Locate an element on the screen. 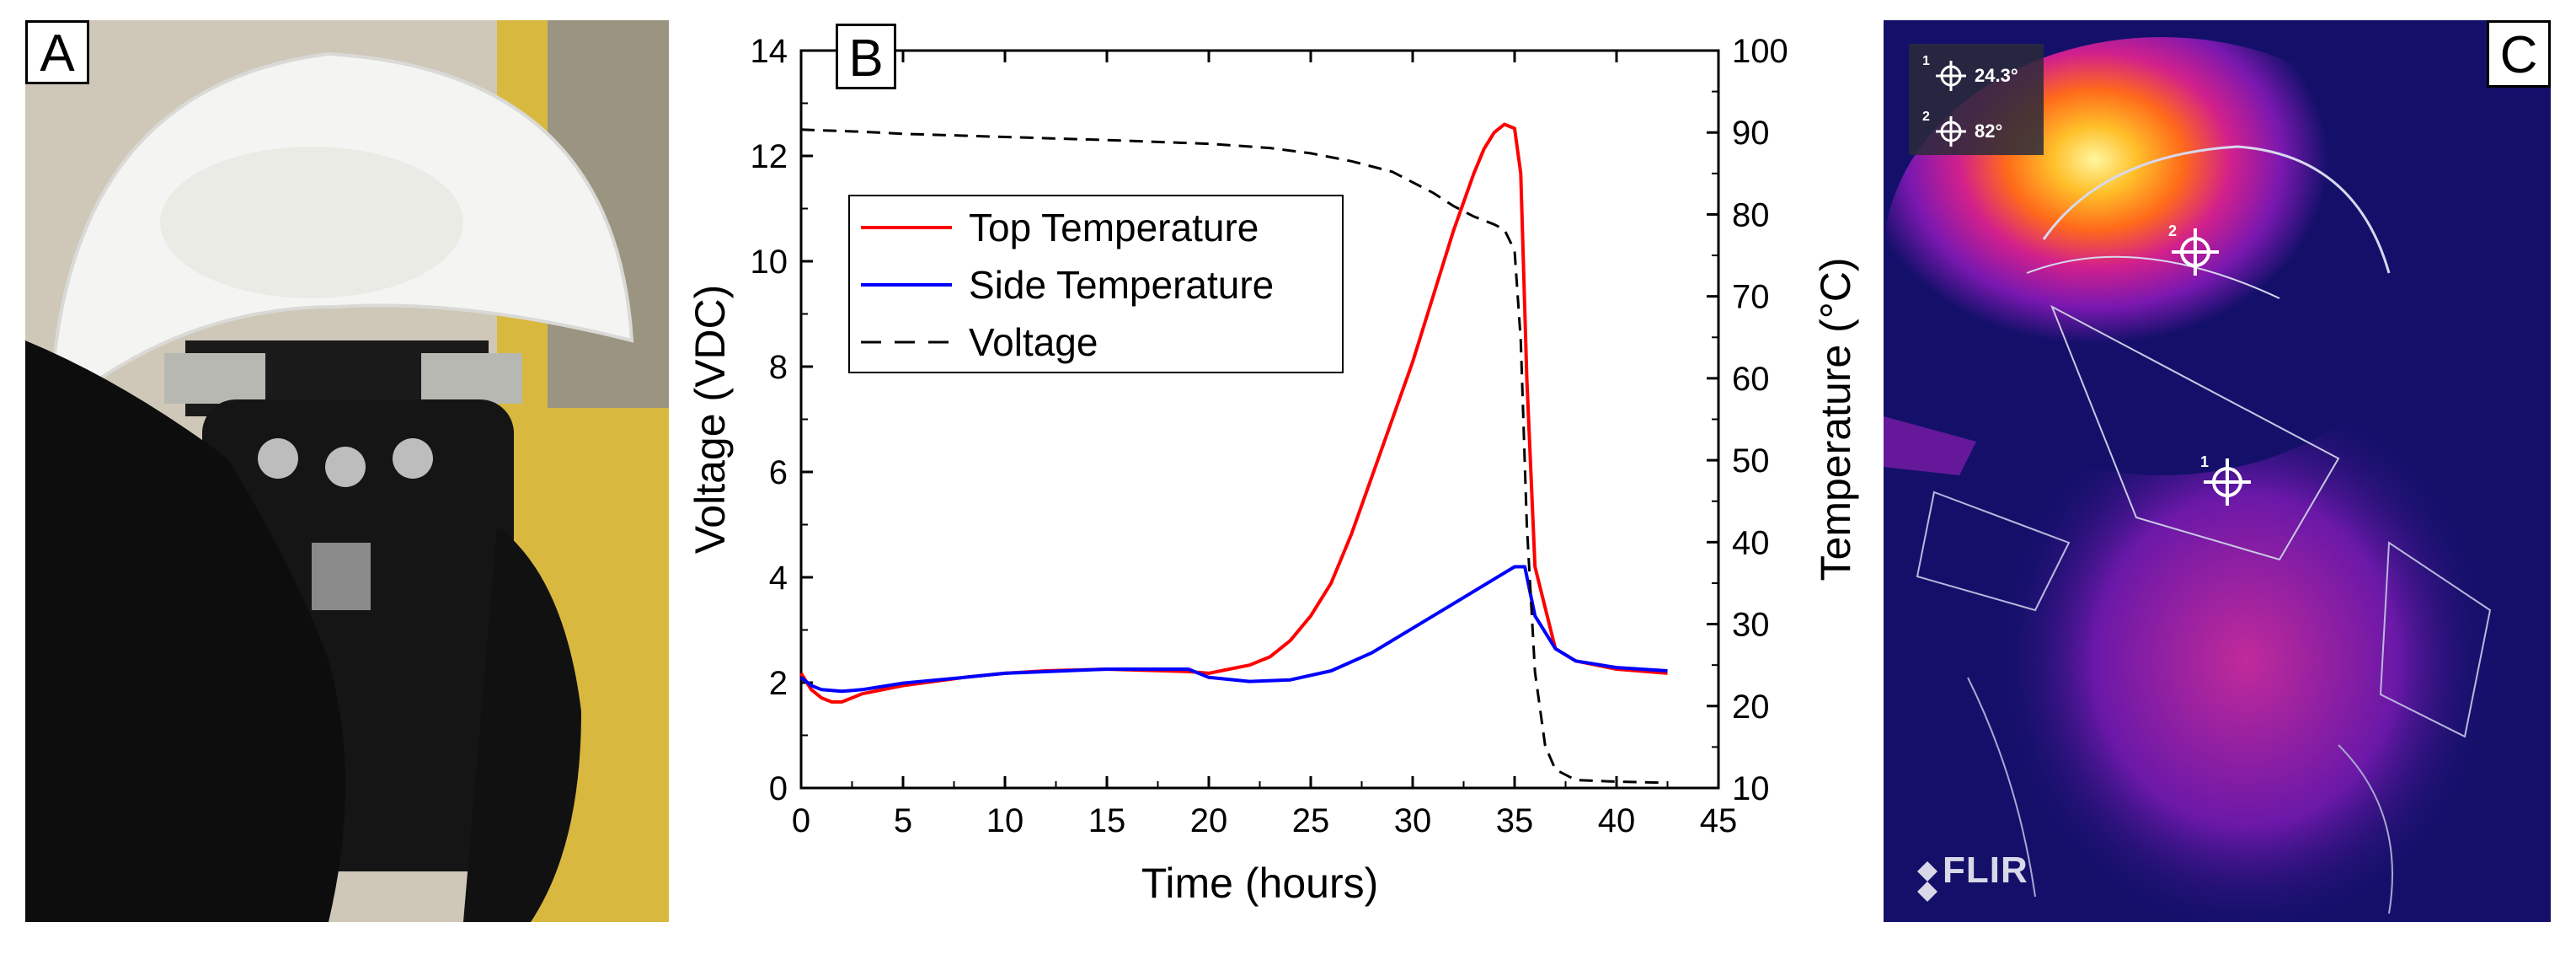 The width and height of the screenshot is (2576, 954). legend: Top Temperature Side Temperature Voltage is located at coordinates (1096, 284).